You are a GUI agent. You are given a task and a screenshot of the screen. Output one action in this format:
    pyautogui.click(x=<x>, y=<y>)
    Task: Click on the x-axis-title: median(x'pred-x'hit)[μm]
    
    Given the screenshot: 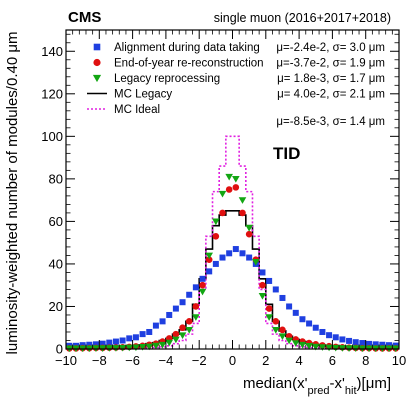 What is the action you would take?
    pyautogui.click(x=317, y=386)
    